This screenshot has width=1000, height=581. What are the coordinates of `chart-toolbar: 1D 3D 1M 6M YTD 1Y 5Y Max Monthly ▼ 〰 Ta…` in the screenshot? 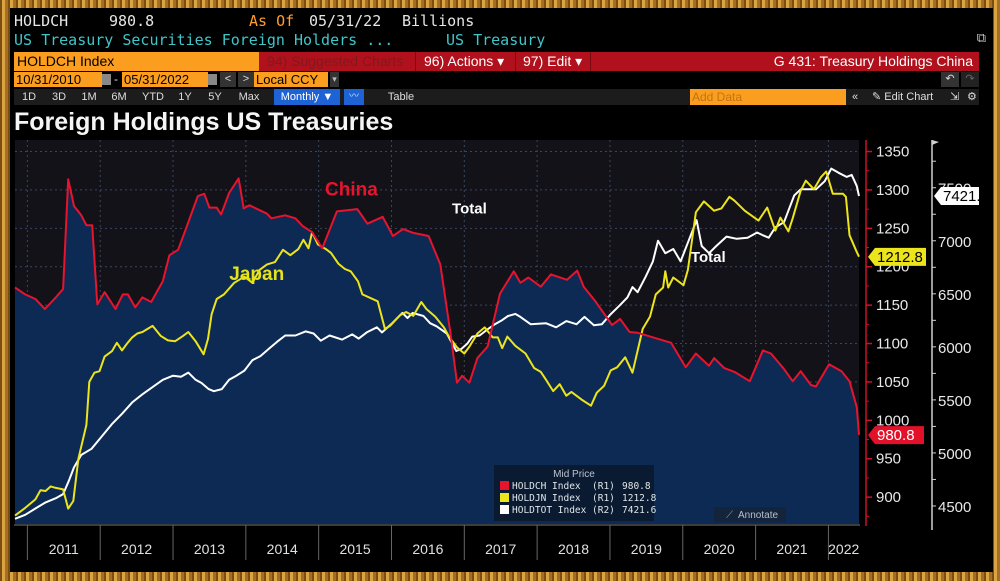 It's located at (496, 97).